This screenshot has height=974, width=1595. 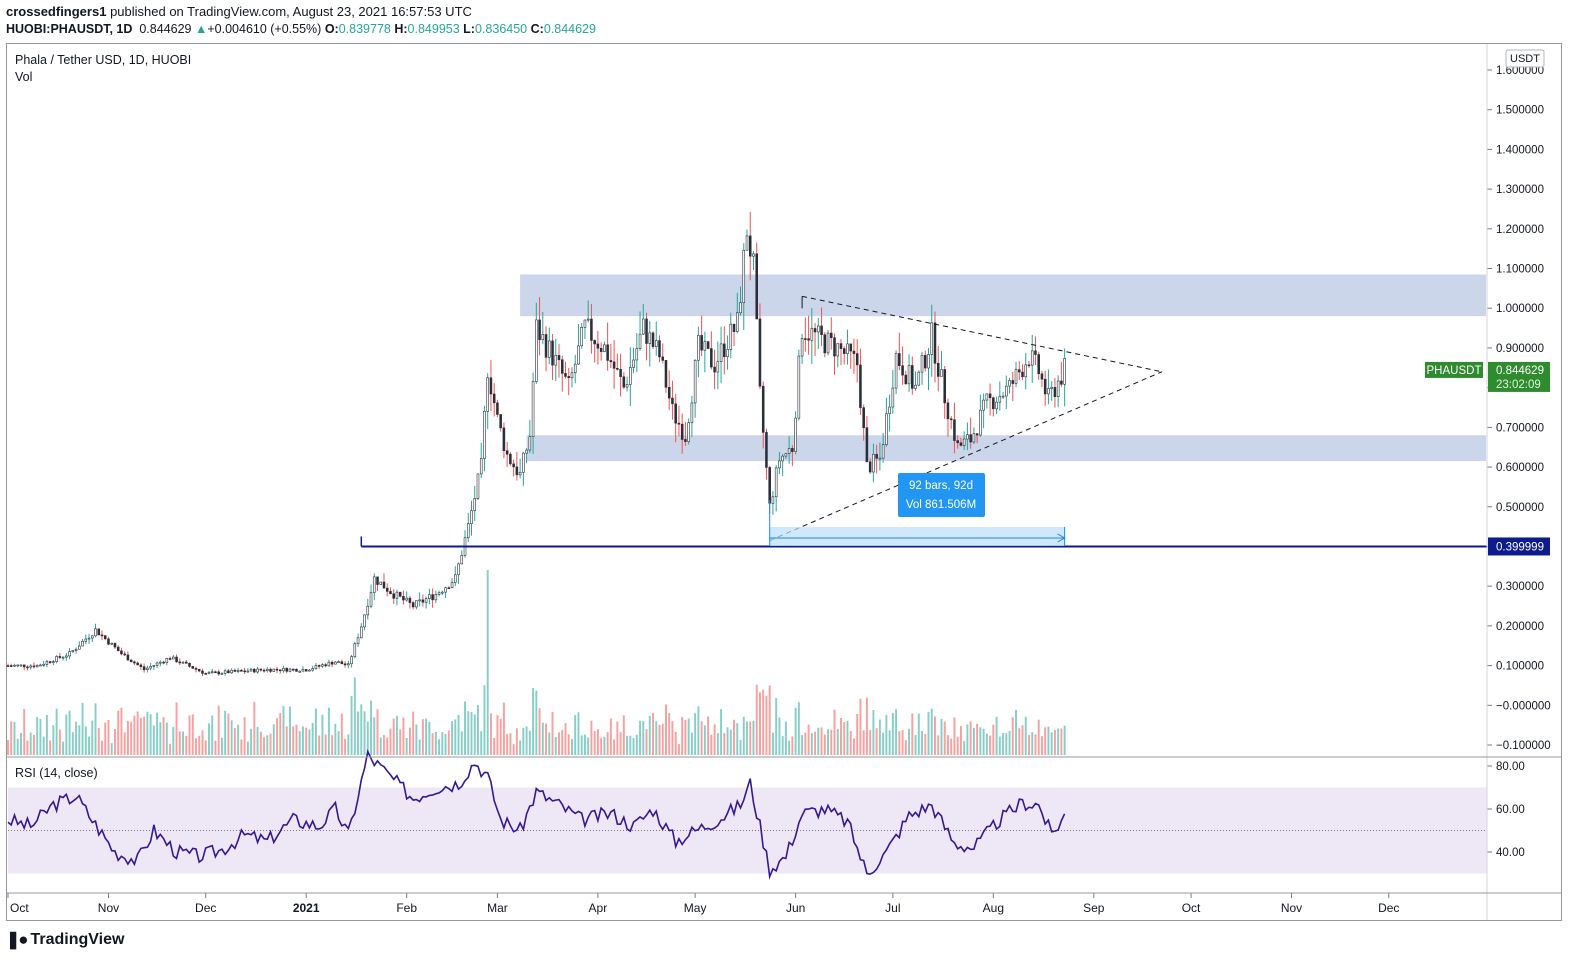 I want to click on price-tick-label: 0.600000, so click(x=1520, y=468).